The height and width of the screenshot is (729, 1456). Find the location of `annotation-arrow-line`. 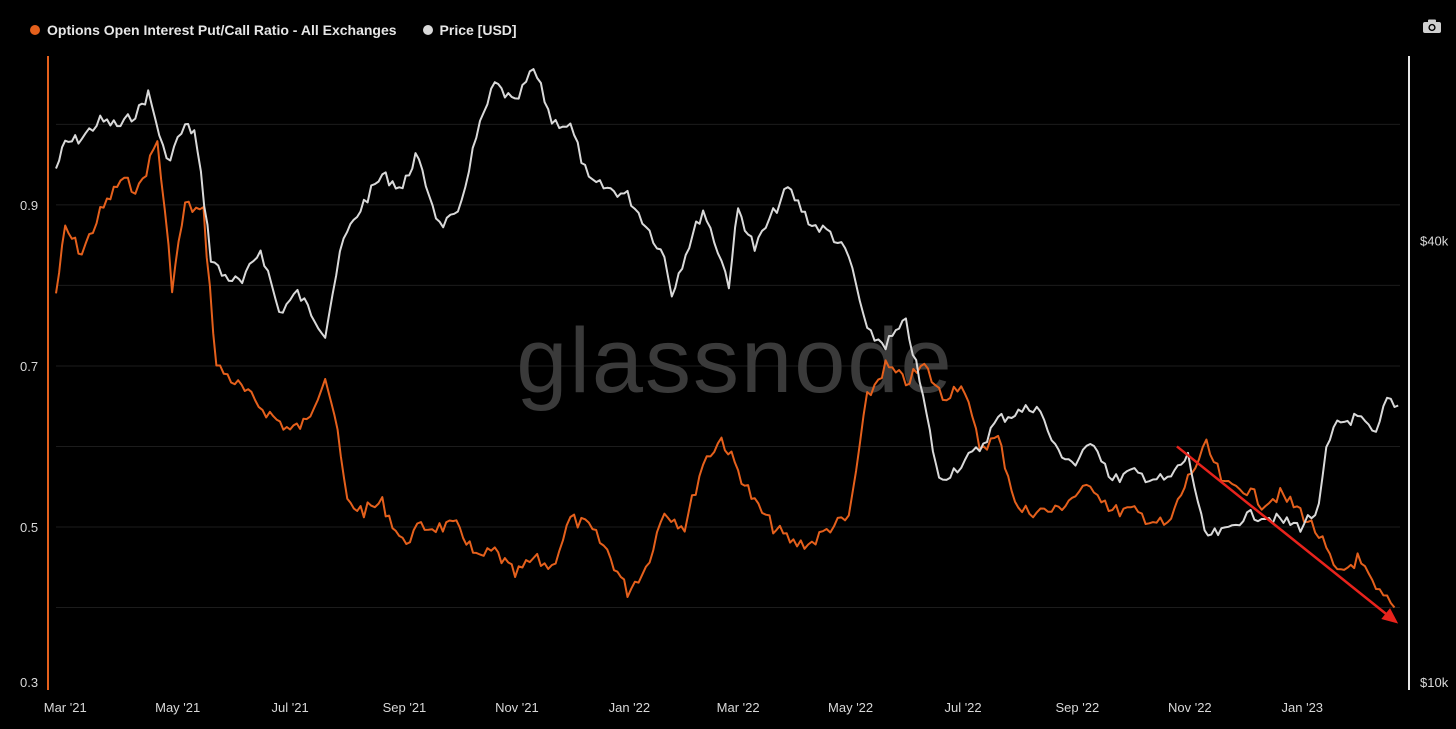

annotation-arrow-line is located at coordinates (1283, 531).